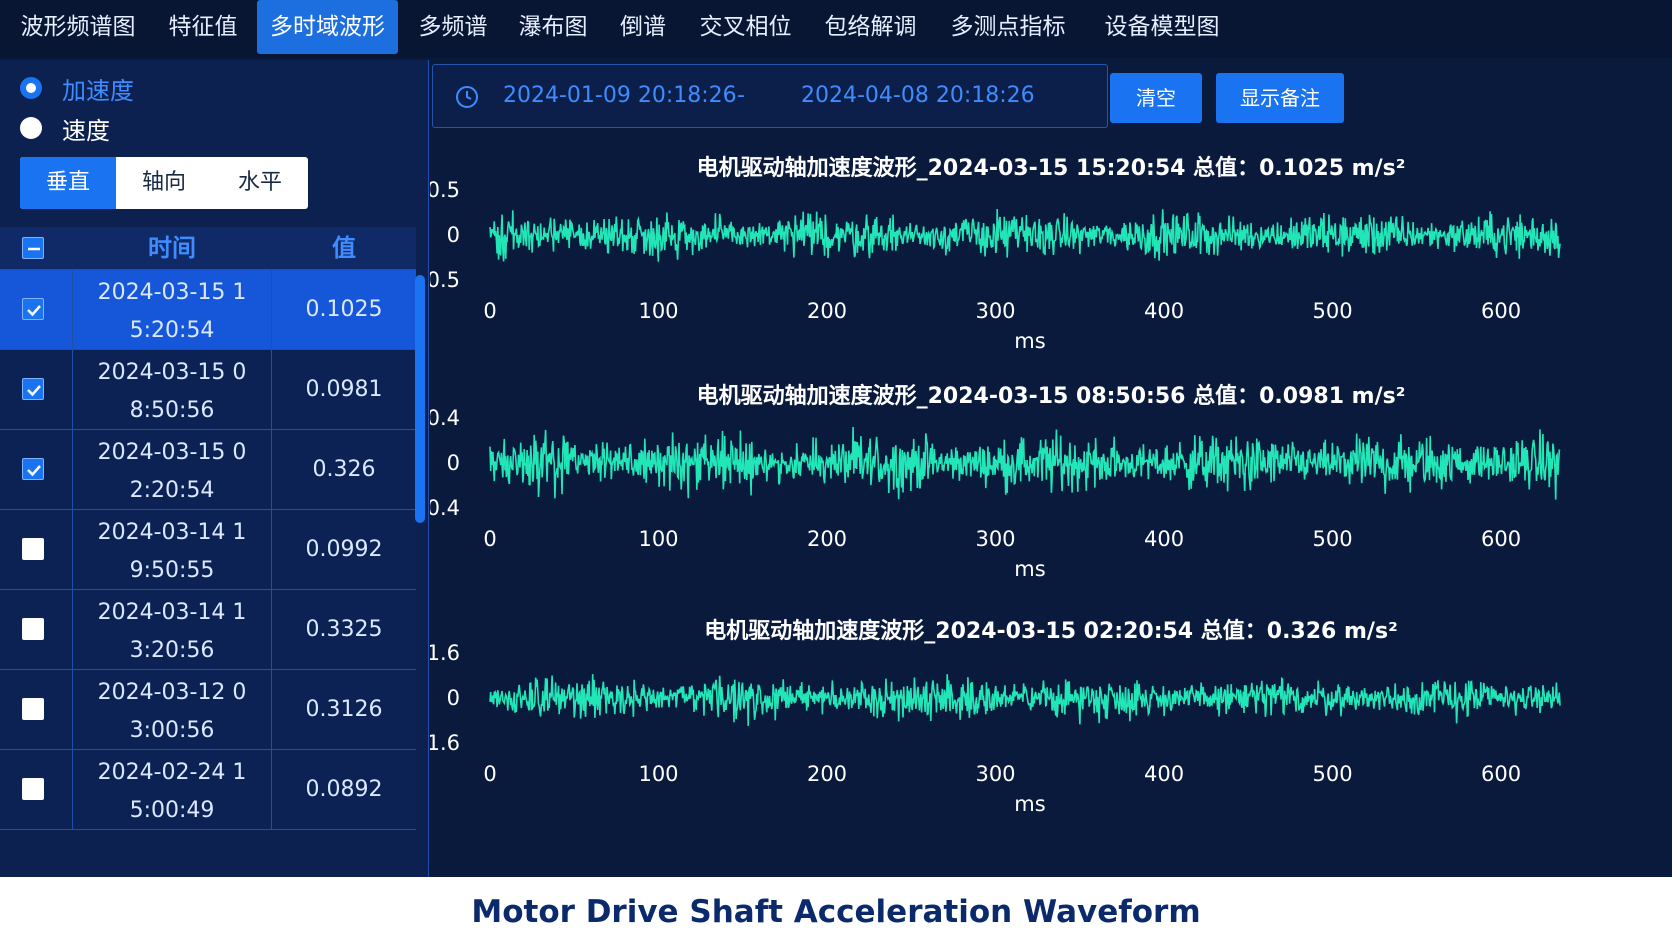  Describe the element at coordinates (620, 95) in the screenshot. I see `start-date: 2024-01-09 20:18:26` at that location.